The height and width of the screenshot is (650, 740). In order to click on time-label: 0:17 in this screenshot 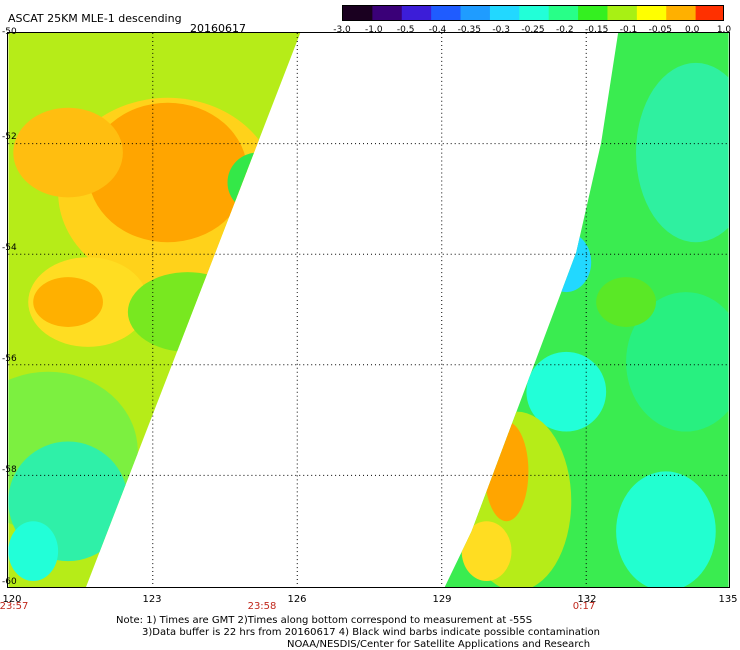, I will do `click(584, 606)`.